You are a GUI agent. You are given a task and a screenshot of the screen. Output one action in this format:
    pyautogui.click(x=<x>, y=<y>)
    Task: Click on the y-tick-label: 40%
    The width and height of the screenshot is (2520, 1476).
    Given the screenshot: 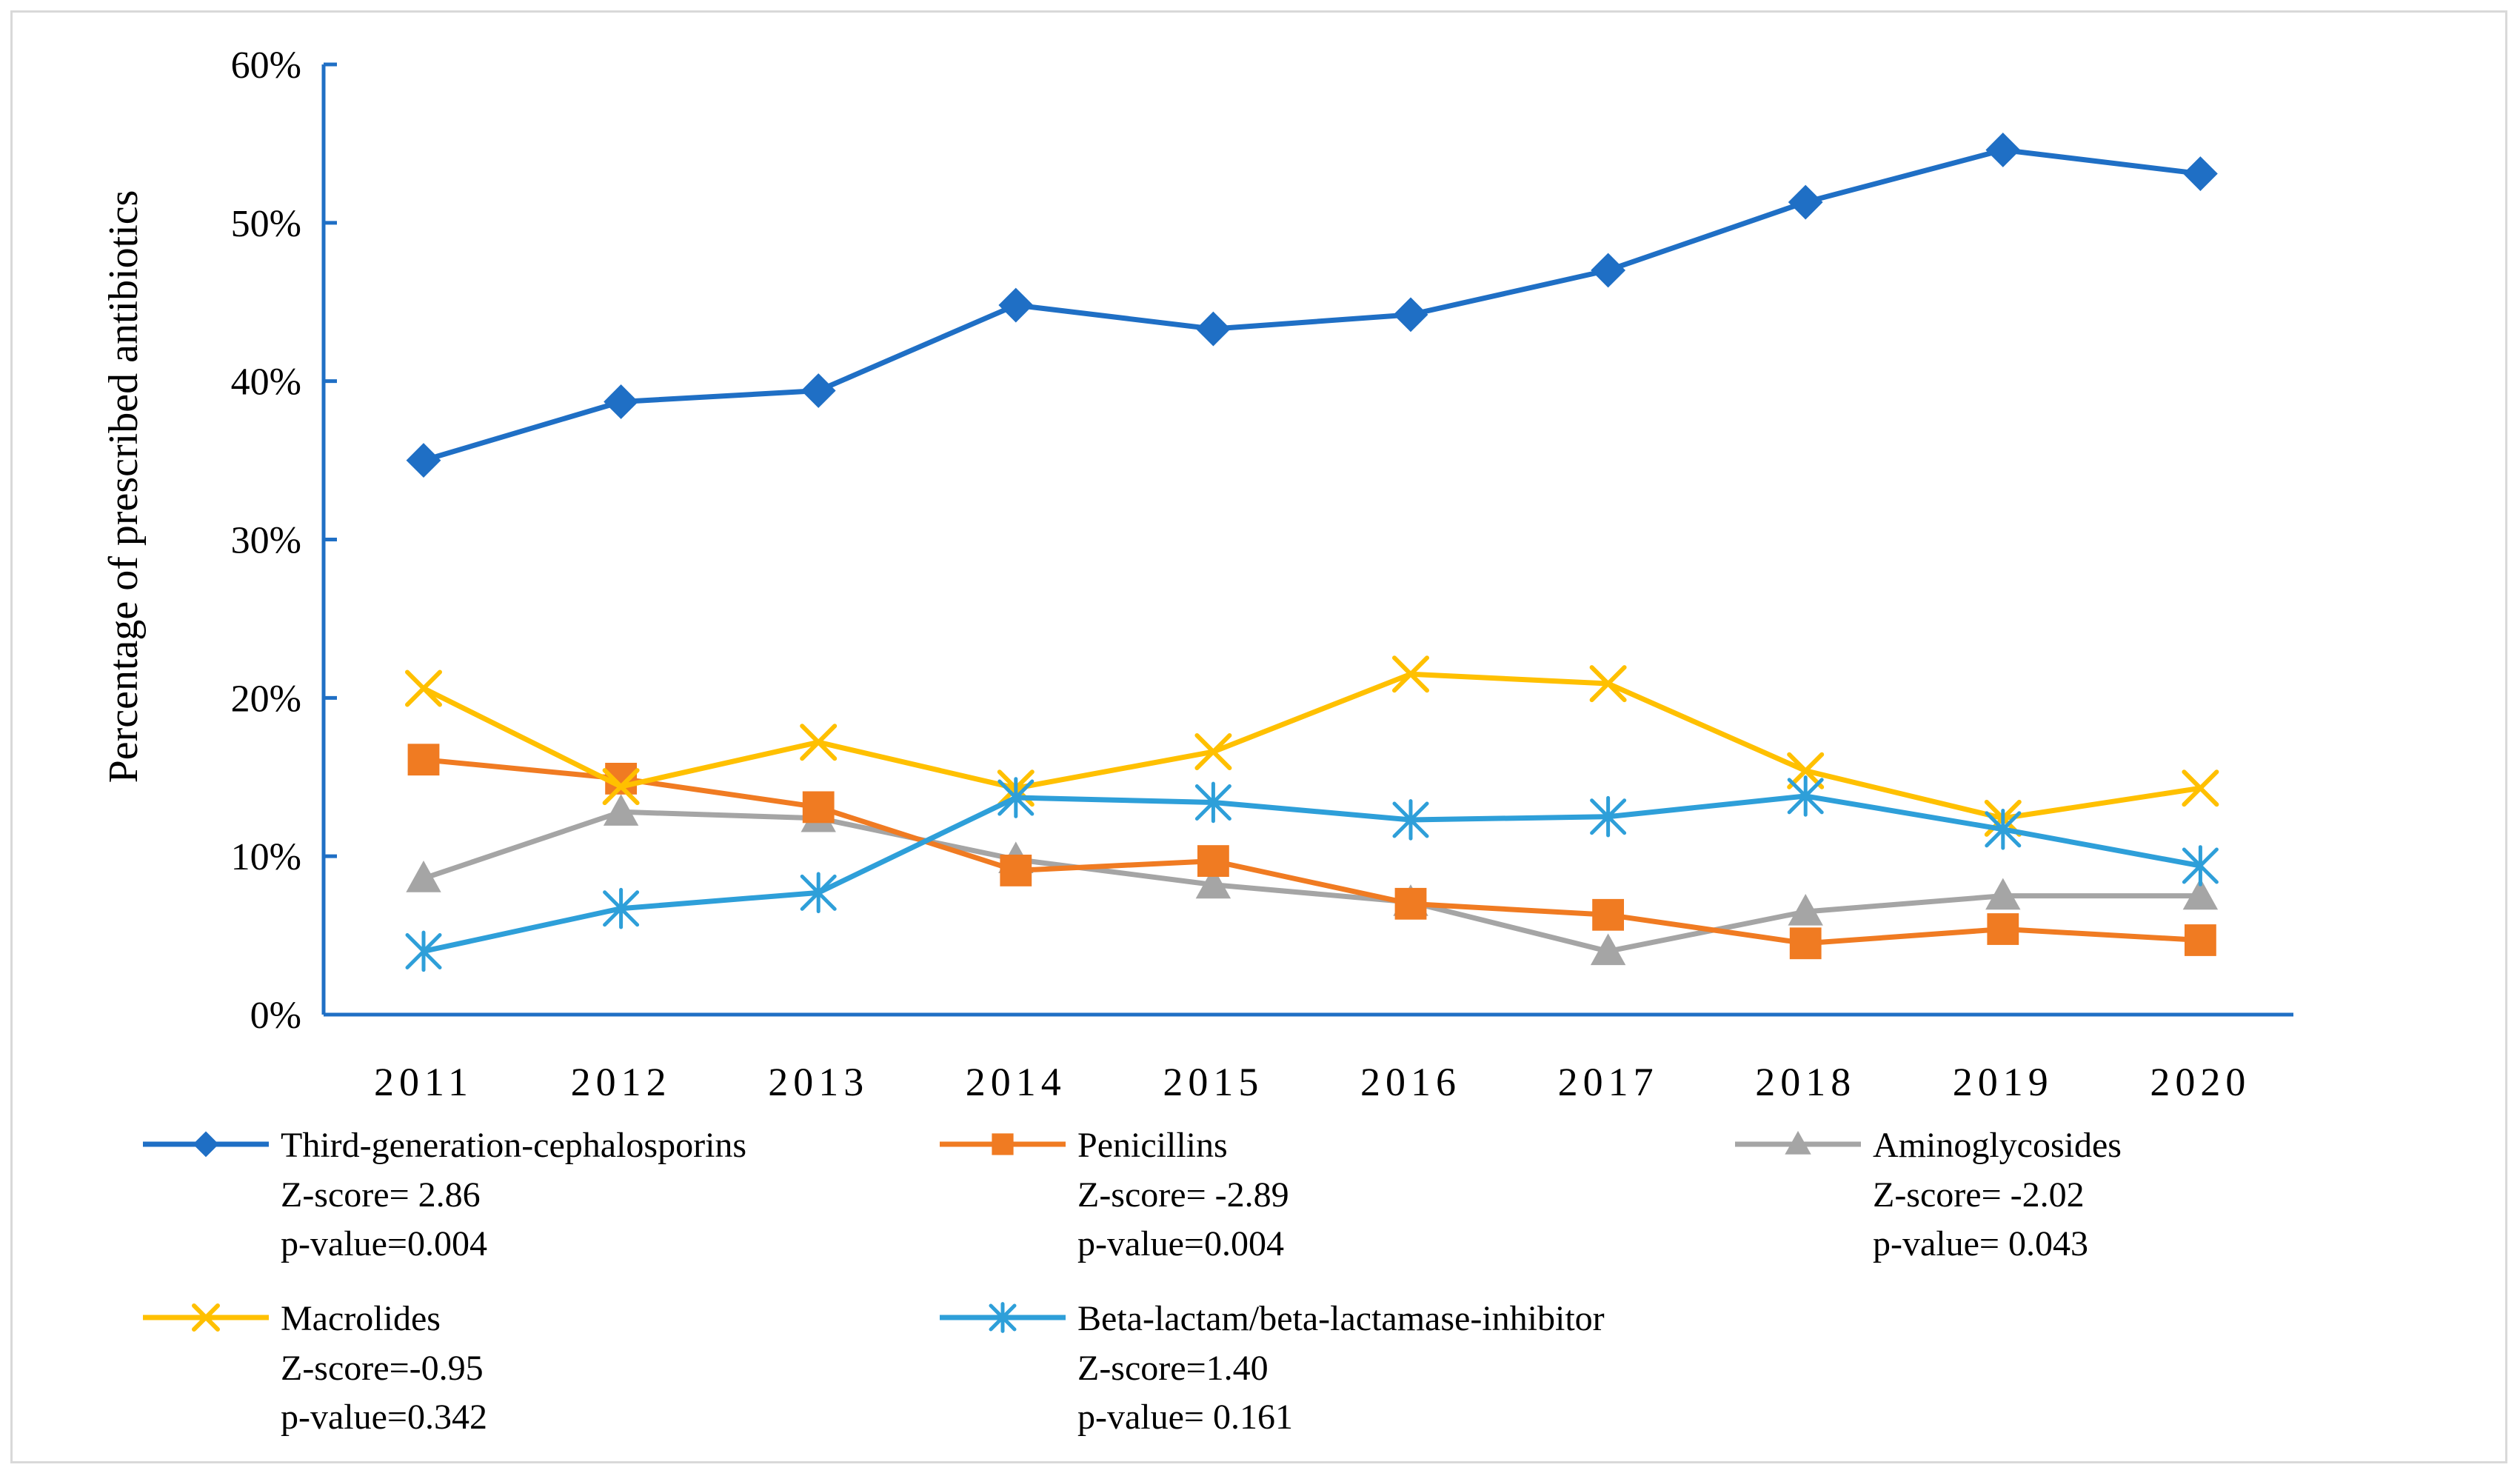 What is the action you would take?
    pyautogui.click(x=266, y=383)
    